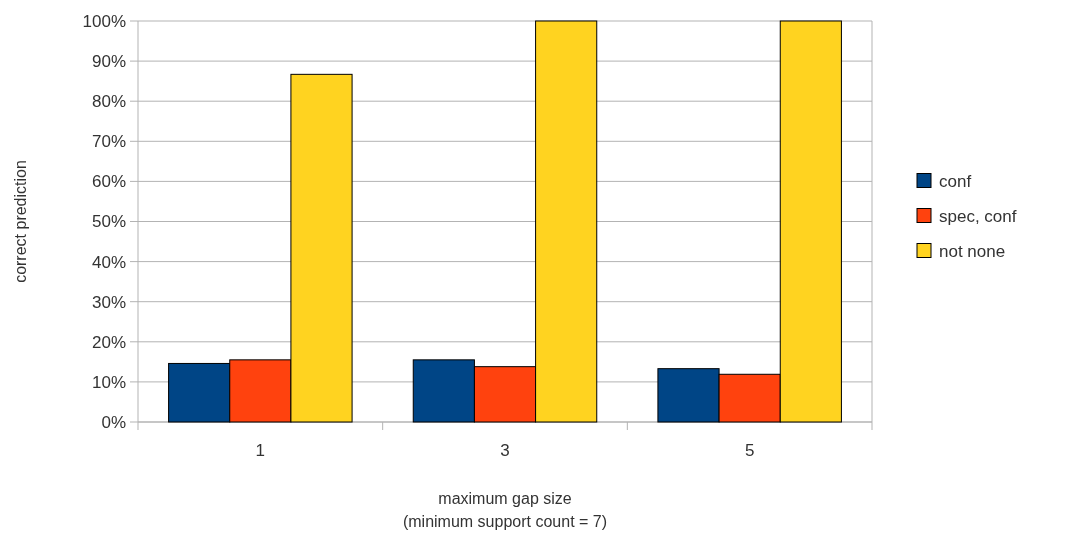 The height and width of the screenshot is (535, 1067). I want to click on y-tick-label: 10%, so click(108, 382).